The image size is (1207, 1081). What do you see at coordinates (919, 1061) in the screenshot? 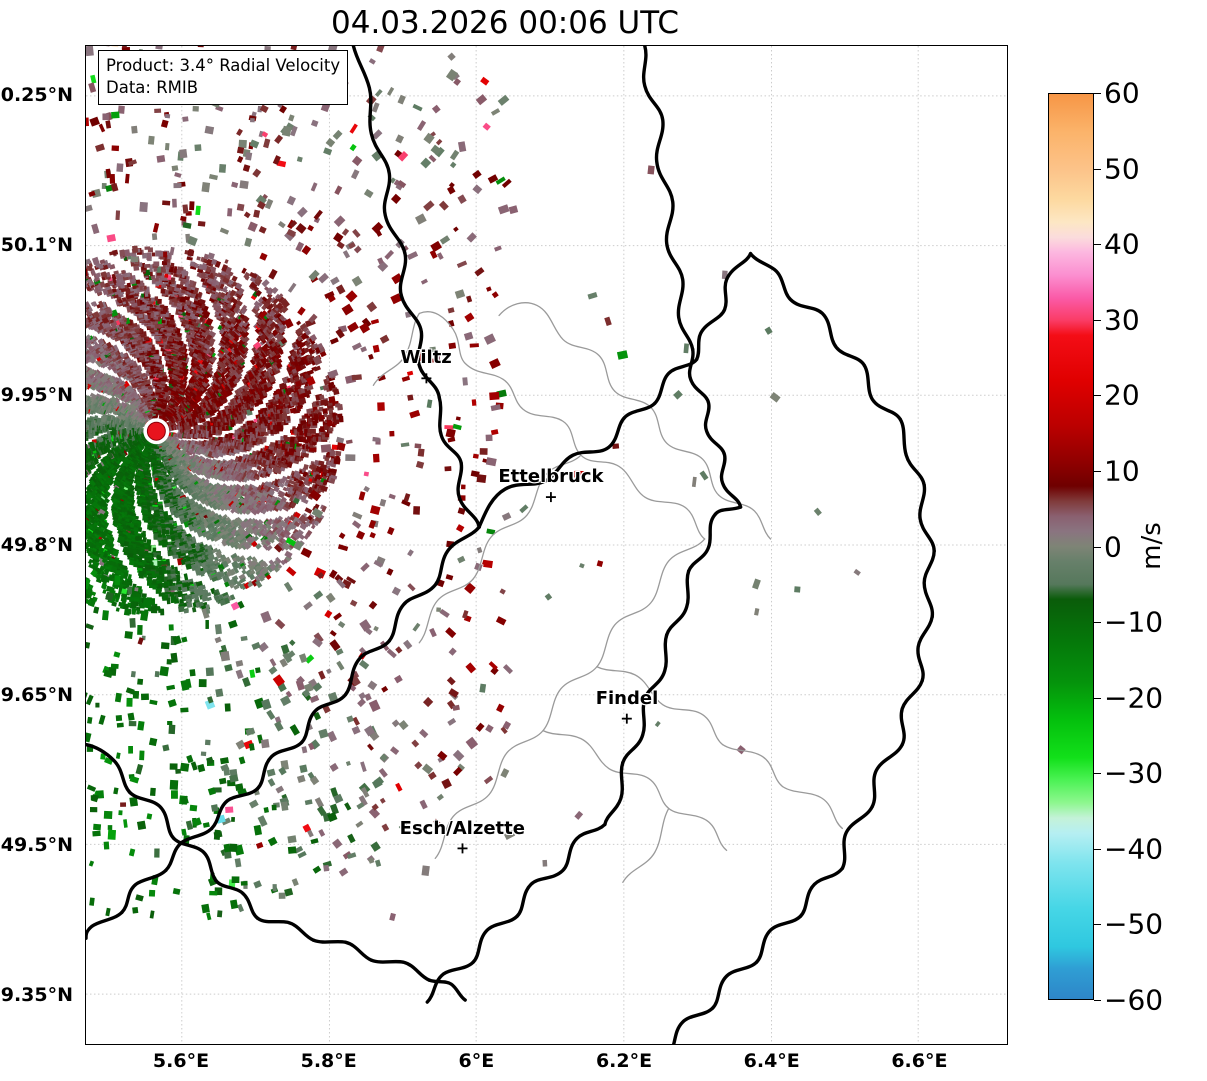
I see `longitude-tick-label: 6.6°E` at bounding box center [919, 1061].